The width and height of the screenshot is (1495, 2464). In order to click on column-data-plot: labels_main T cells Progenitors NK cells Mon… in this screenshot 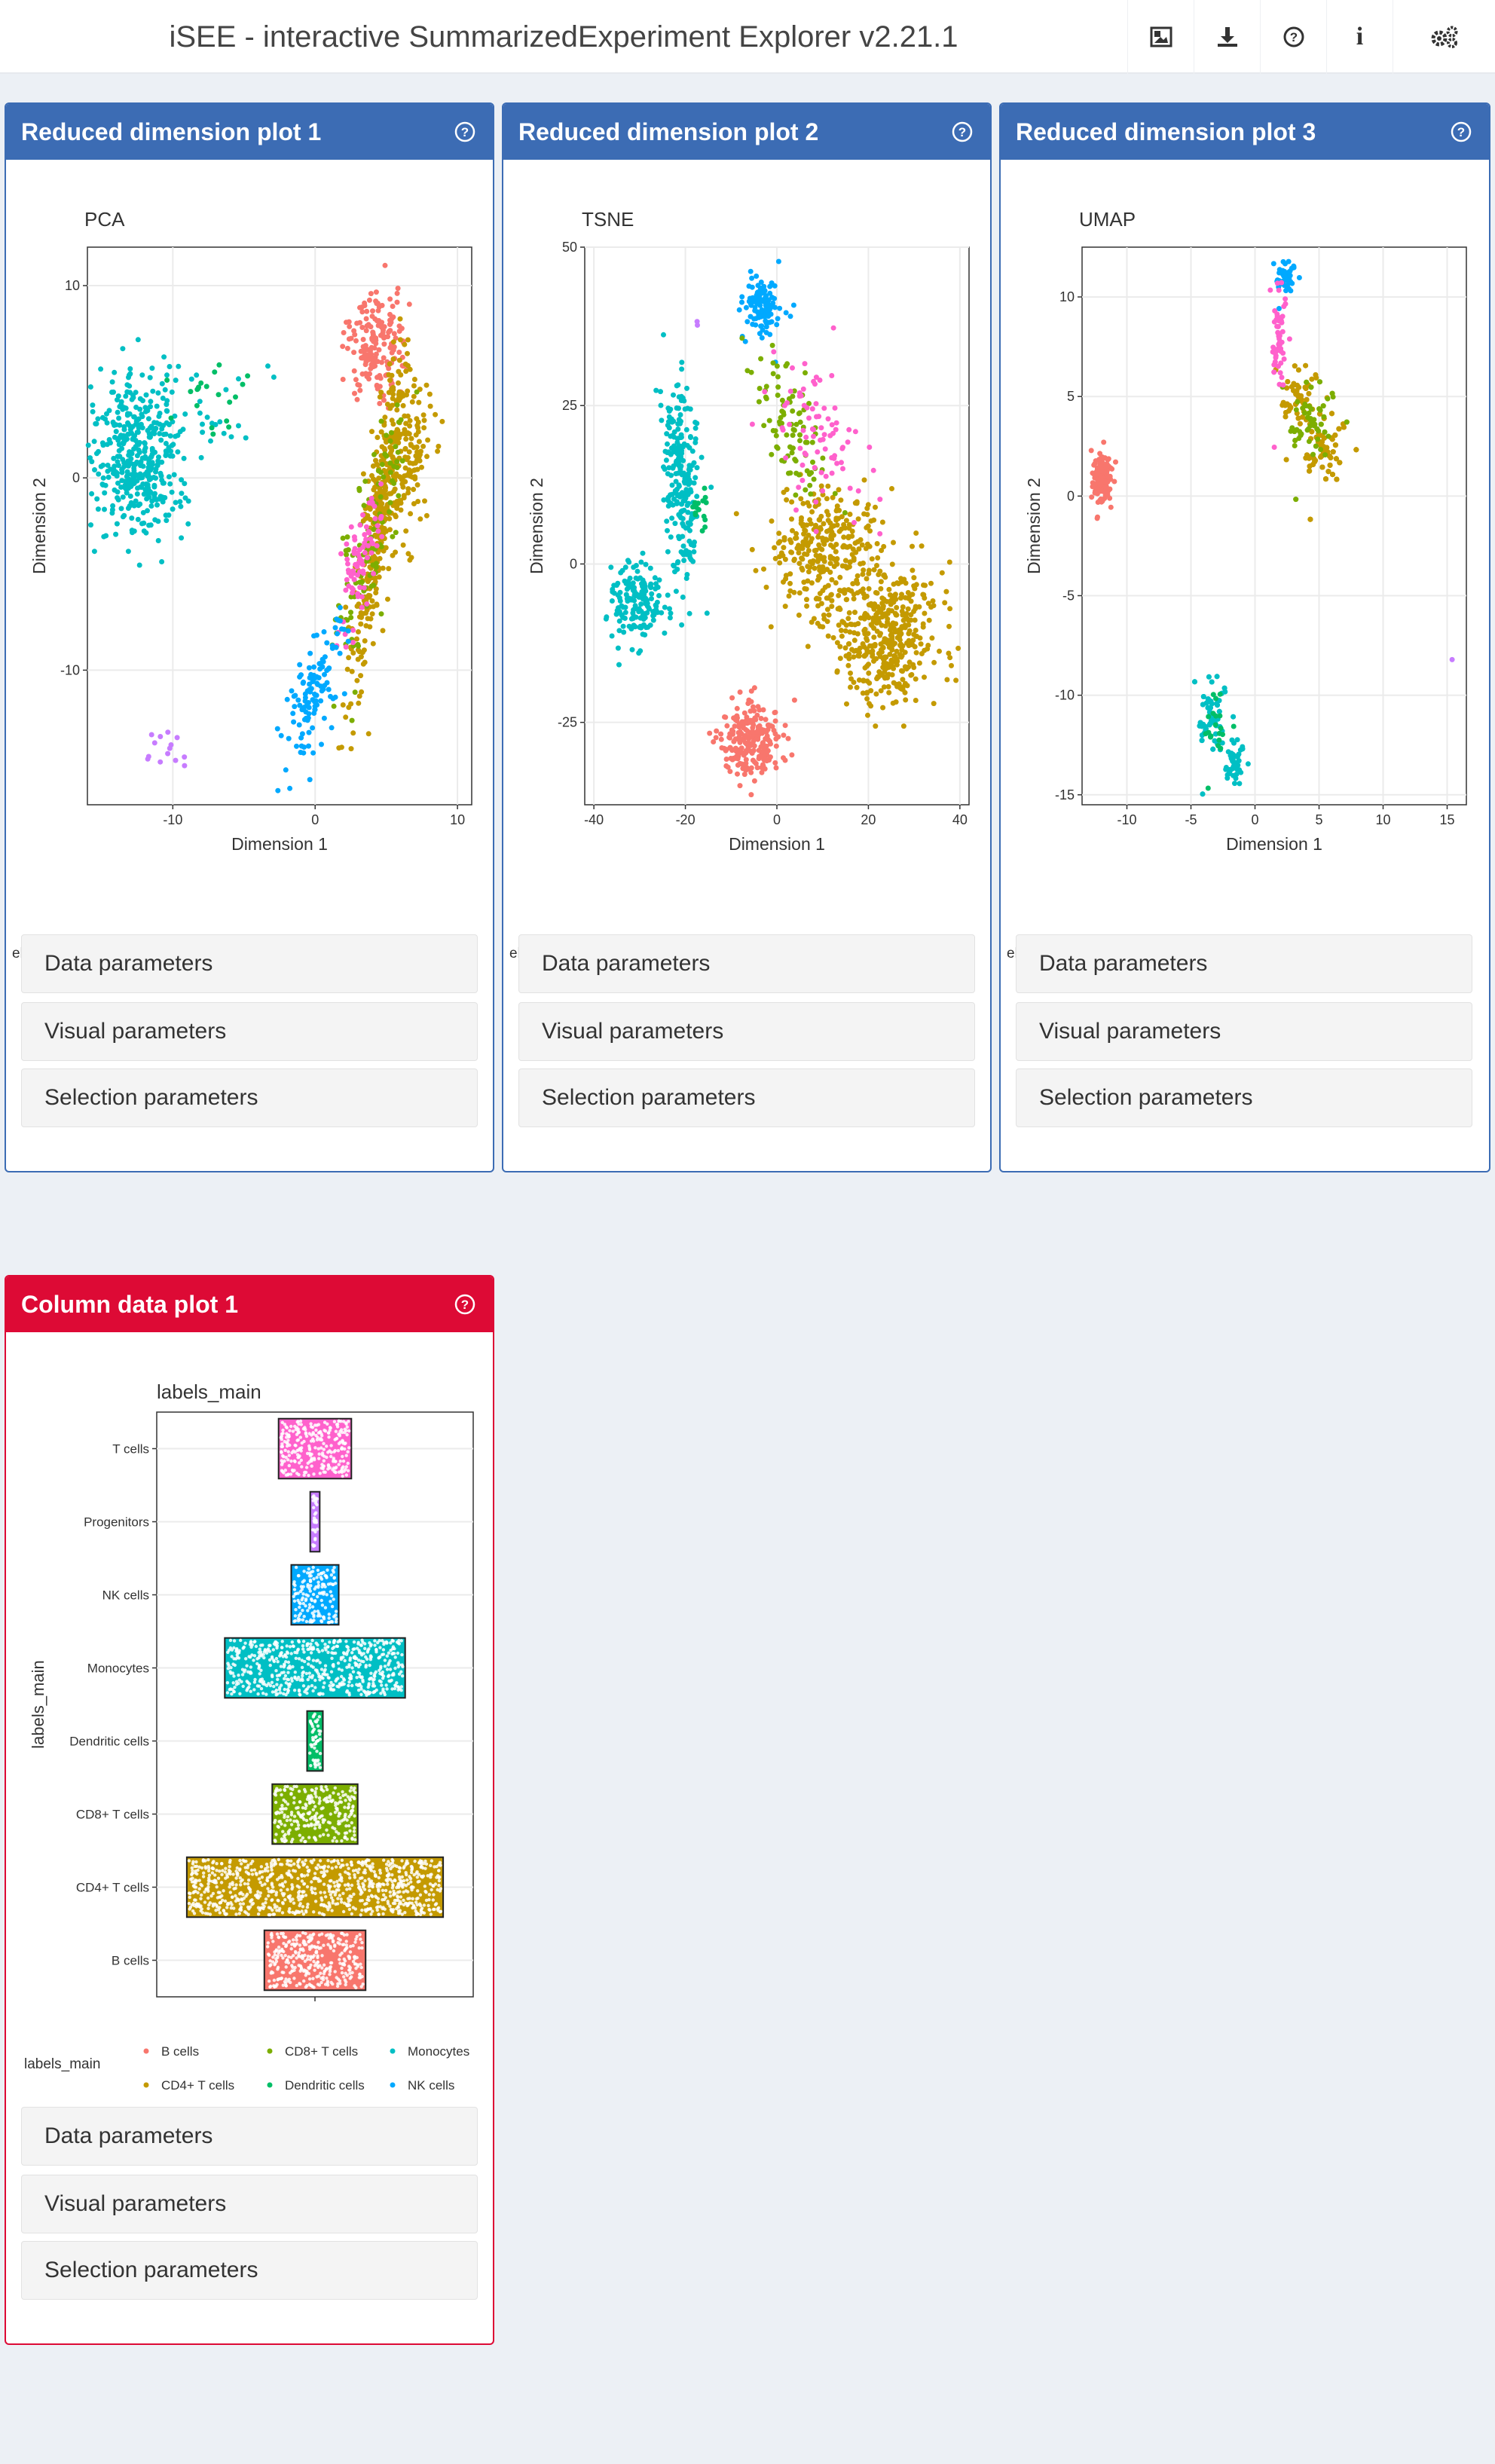, I will do `click(250, 1758)`.